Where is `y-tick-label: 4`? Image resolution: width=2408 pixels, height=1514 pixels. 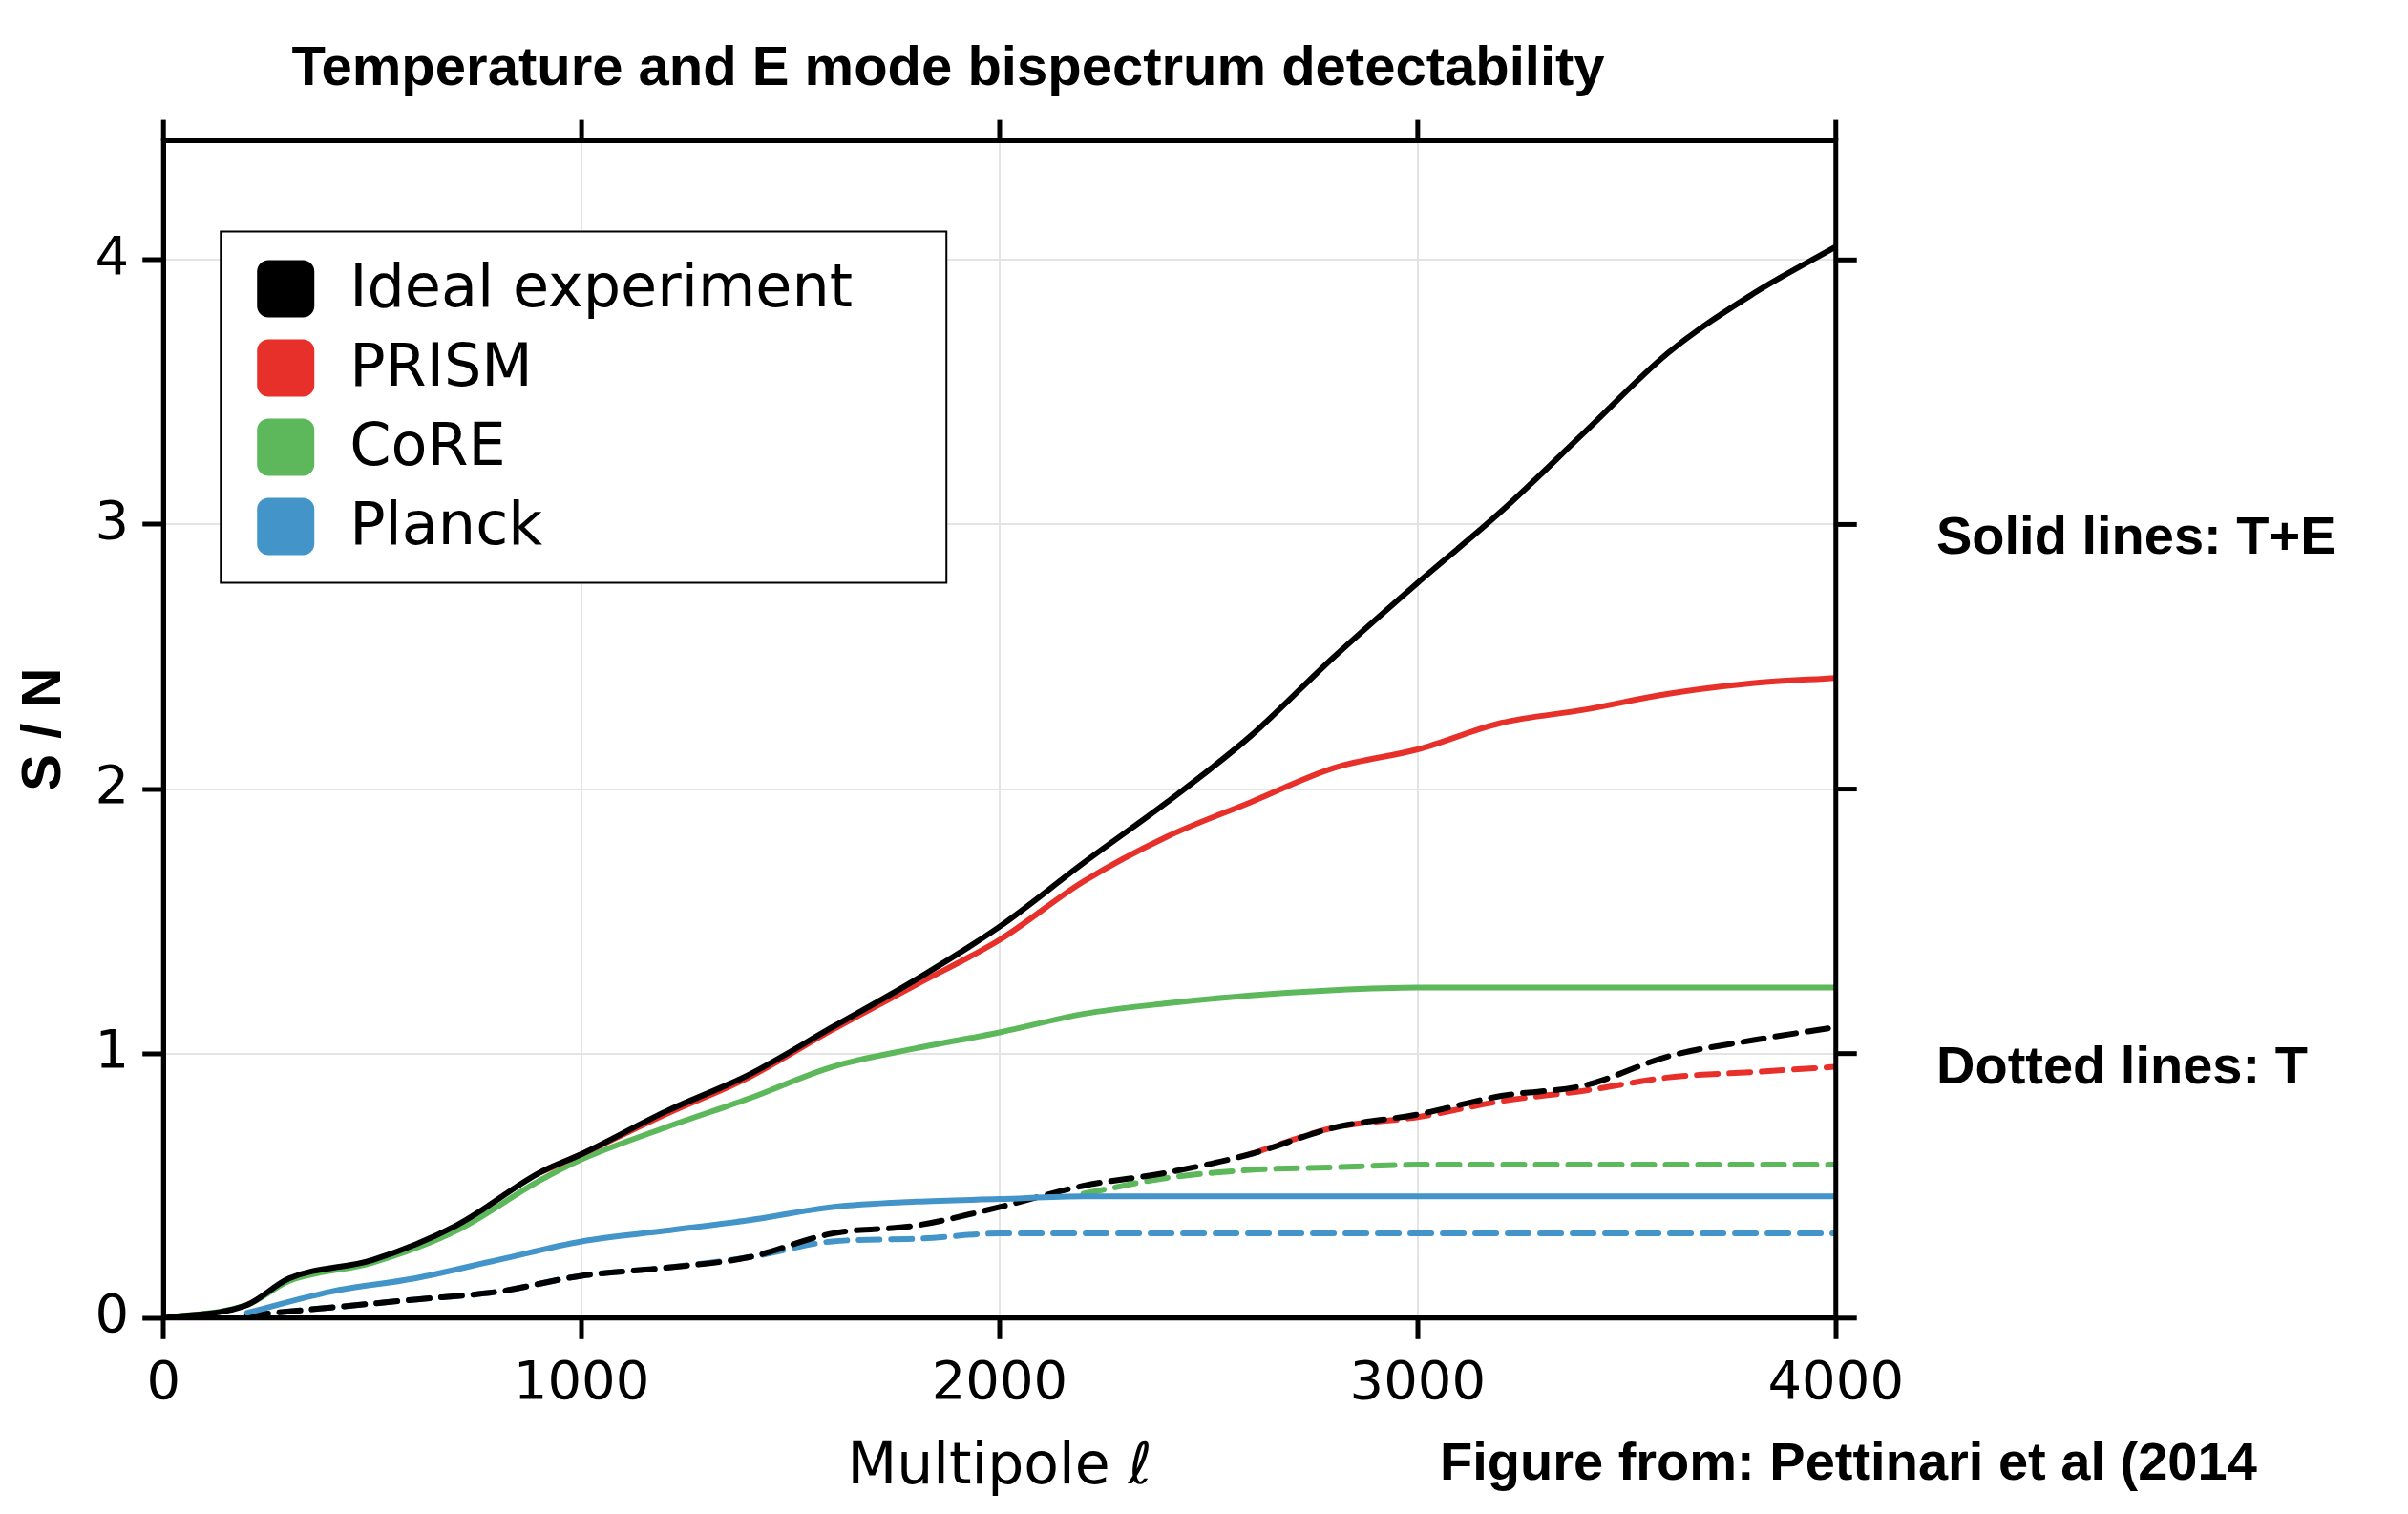
y-tick-label: 4 is located at coordinates (112, 255).